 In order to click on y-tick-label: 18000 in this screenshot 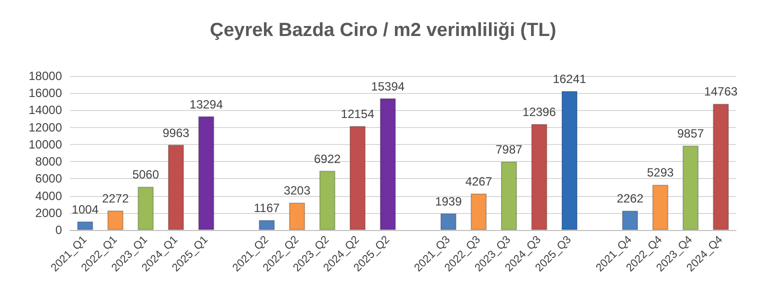, I will do `click(45, 76)`.